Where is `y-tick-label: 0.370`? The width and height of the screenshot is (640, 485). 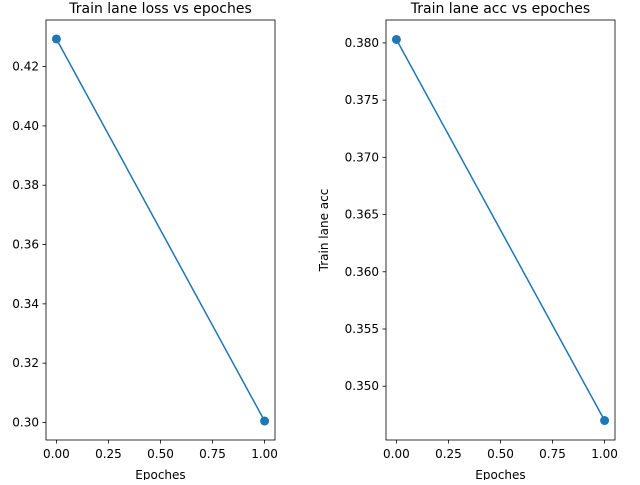 y-tick-label: 0.370 is located at coordinates (362, 157).